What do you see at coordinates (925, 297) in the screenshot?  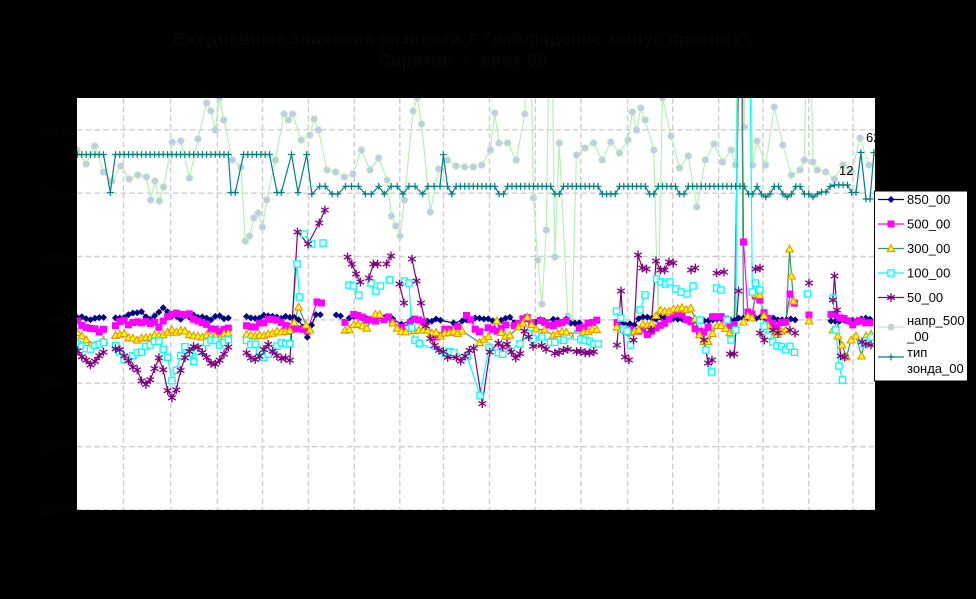 I see `svg-text: 50_00` at bounding box center [925, 297].